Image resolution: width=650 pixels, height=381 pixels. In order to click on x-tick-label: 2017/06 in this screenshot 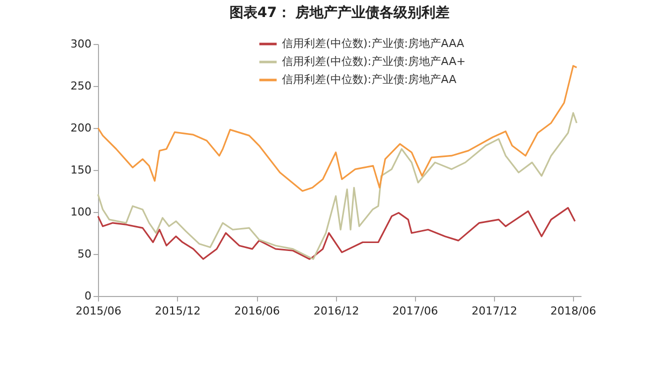, I will do `click(415, 311)`.